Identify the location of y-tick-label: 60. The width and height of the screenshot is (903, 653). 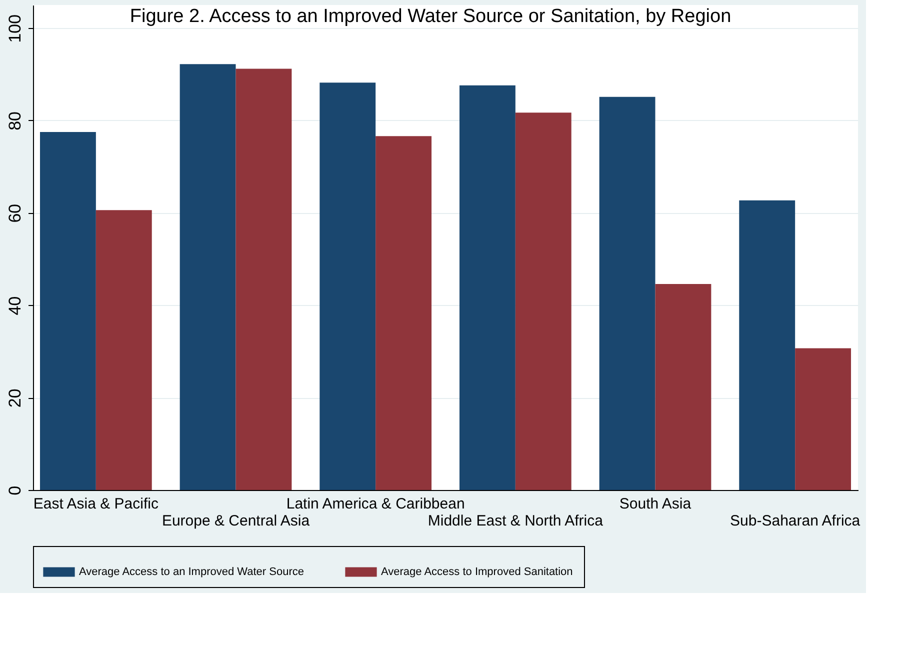
(15, 213).